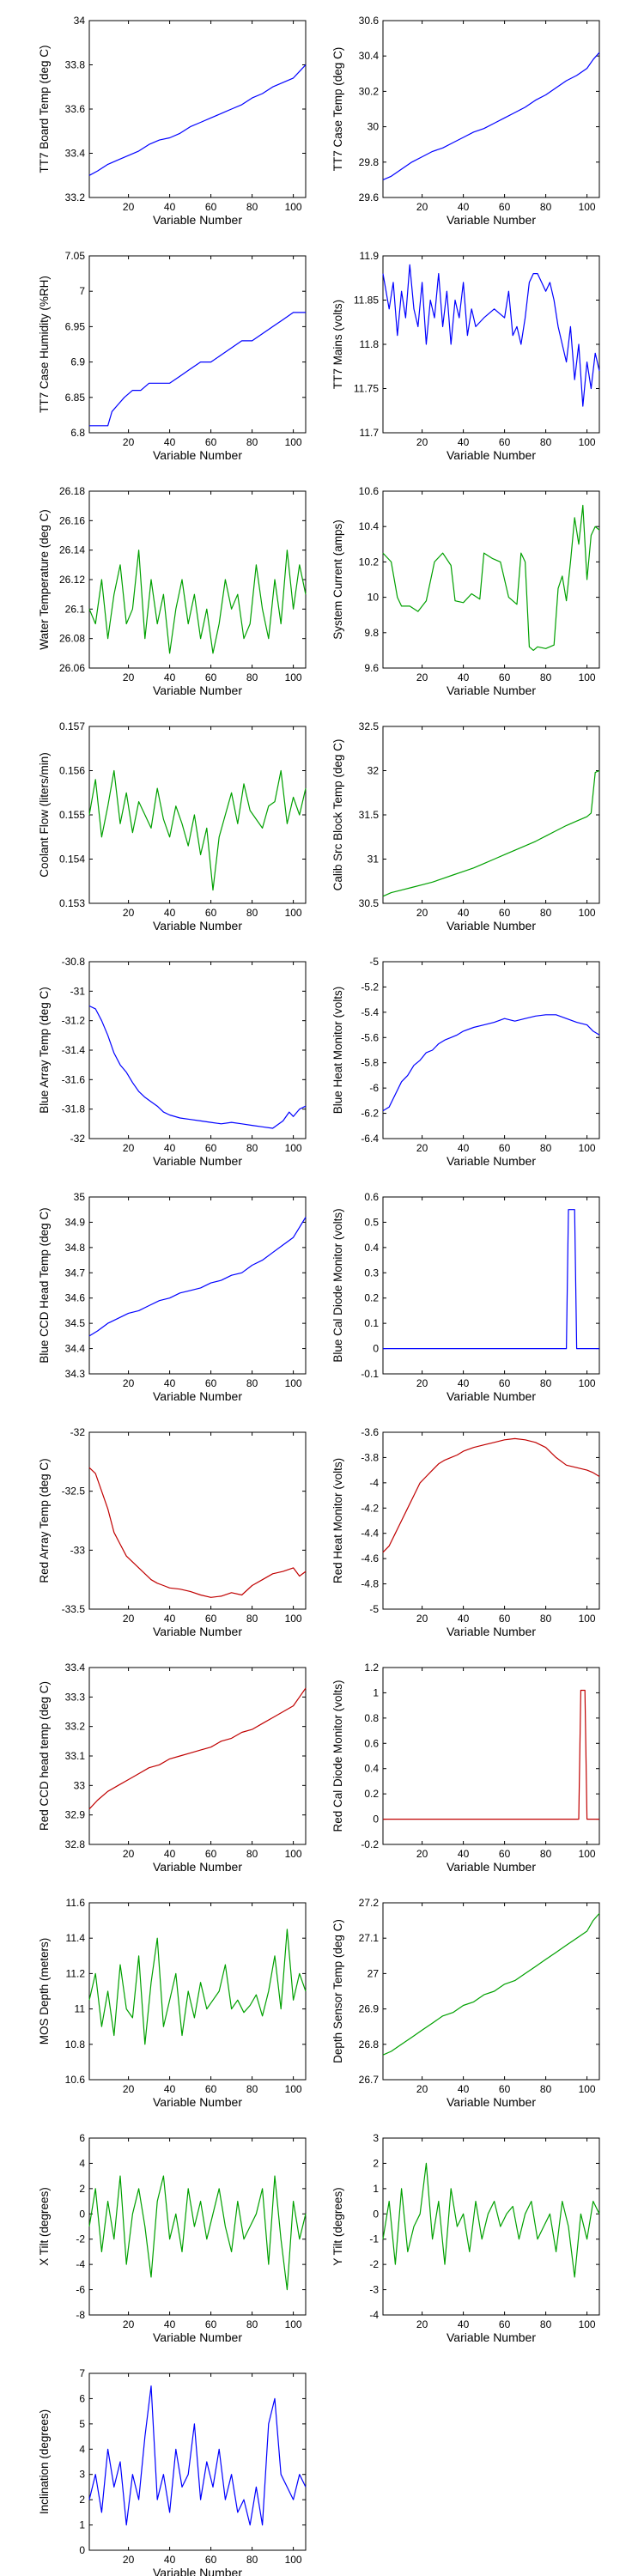  Describe the element at coordinates (44, 1991) in the screenshot. I see `y-axis-label: MOS Depth (meters)` at that location.